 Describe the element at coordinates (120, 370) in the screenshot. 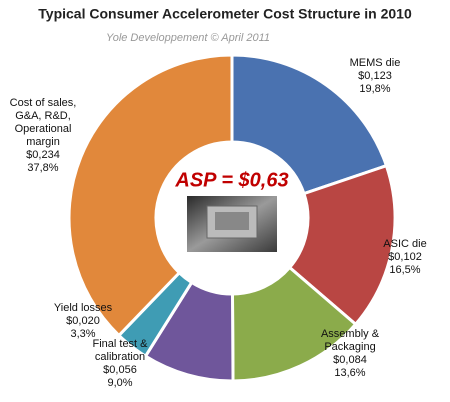

I see `cost-label: $0,056` at that location.